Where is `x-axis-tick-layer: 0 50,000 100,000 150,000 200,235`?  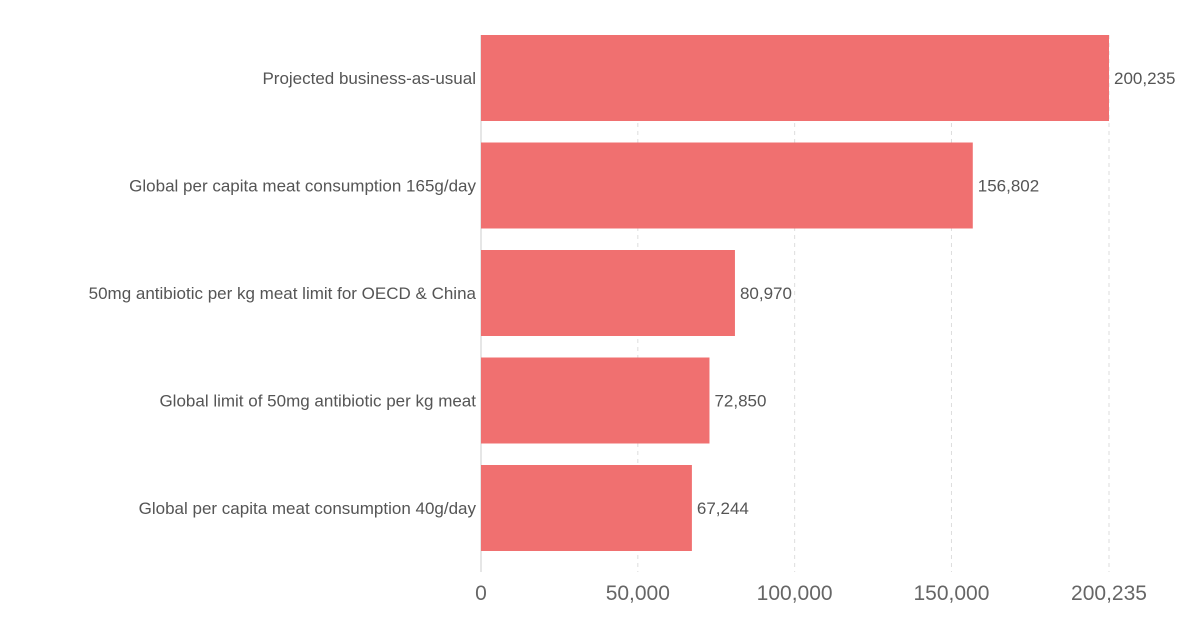
x-axis-tick-layer: 0 50,000 100,000 150,000 200,235 is located at coordinates (811, 593).